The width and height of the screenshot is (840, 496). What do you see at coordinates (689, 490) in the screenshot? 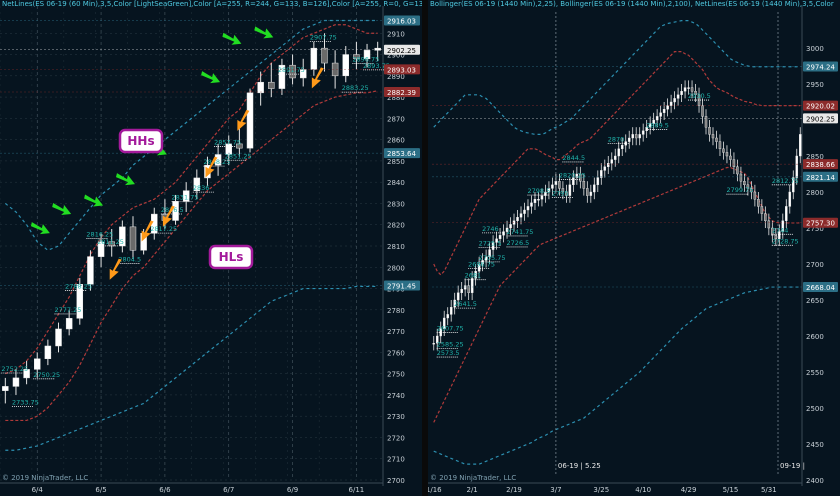
I see `x-tick-label: 4/29` at bounding box center [689, 490].